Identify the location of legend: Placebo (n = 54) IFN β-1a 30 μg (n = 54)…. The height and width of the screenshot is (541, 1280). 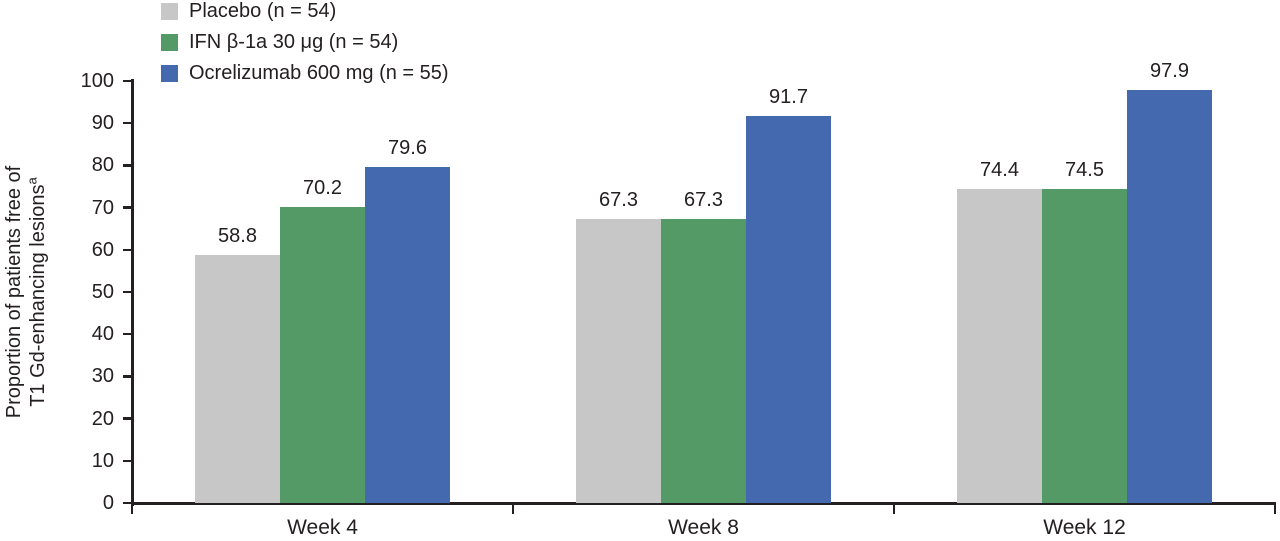
(305, 42).